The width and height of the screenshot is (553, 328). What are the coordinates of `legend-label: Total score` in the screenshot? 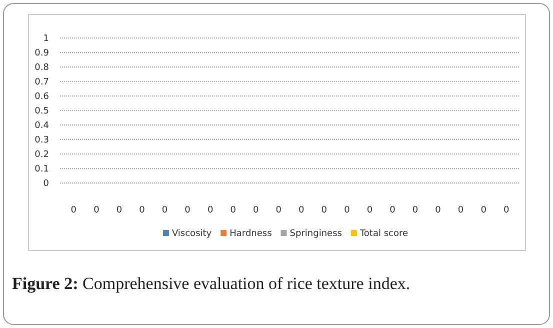 It's located at (383, 234).